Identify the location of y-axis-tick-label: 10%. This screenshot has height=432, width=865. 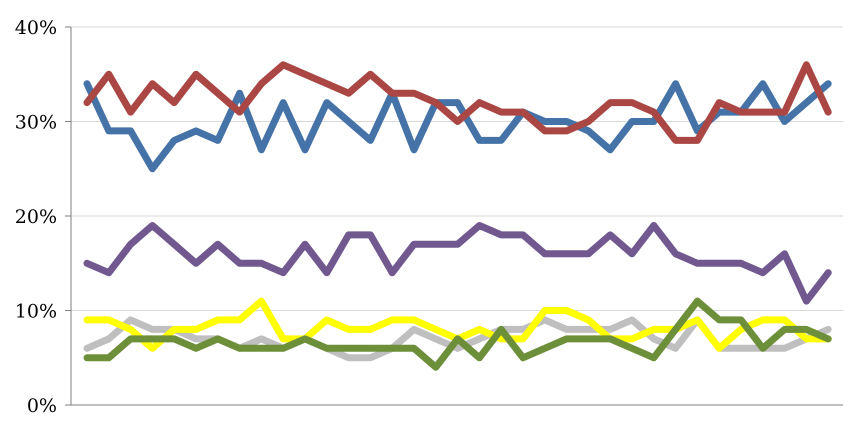
(36, 312).